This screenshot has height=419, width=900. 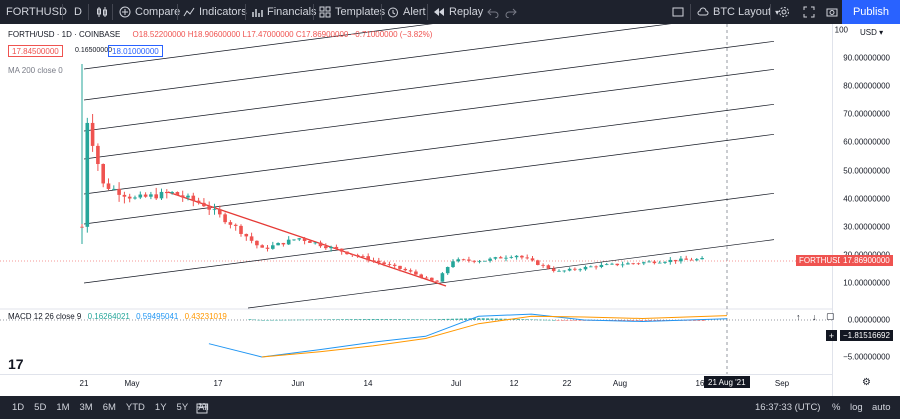 What do you see at coordinates (881, 407) in the screenshot?
I see `auto-toggle: auto` at bounding box center [881, 407].